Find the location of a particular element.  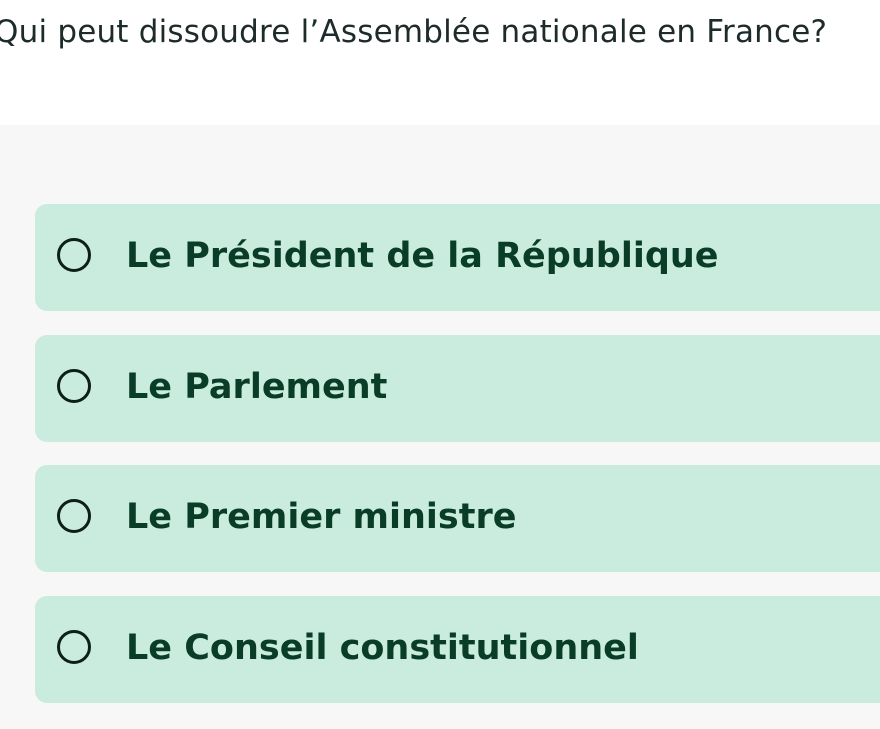

option-premier-ministre: Le Premier ministre is located at coordinates (457, 518).